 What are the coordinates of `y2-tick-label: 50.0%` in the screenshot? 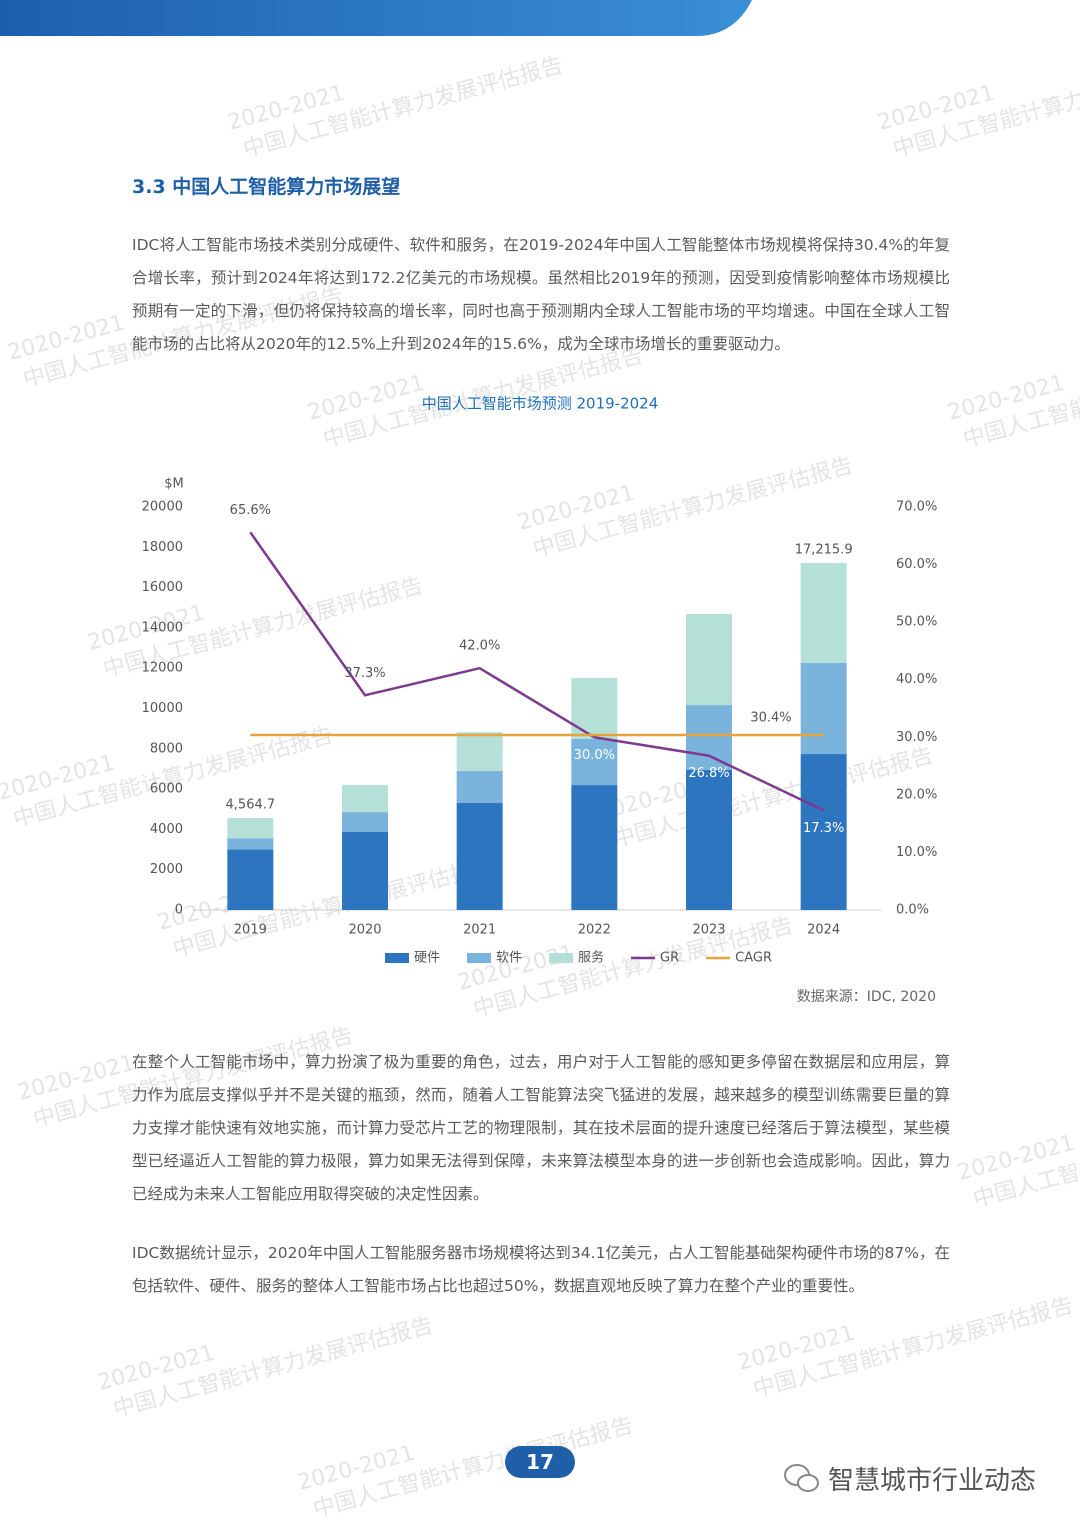 It's located at (916, 622).